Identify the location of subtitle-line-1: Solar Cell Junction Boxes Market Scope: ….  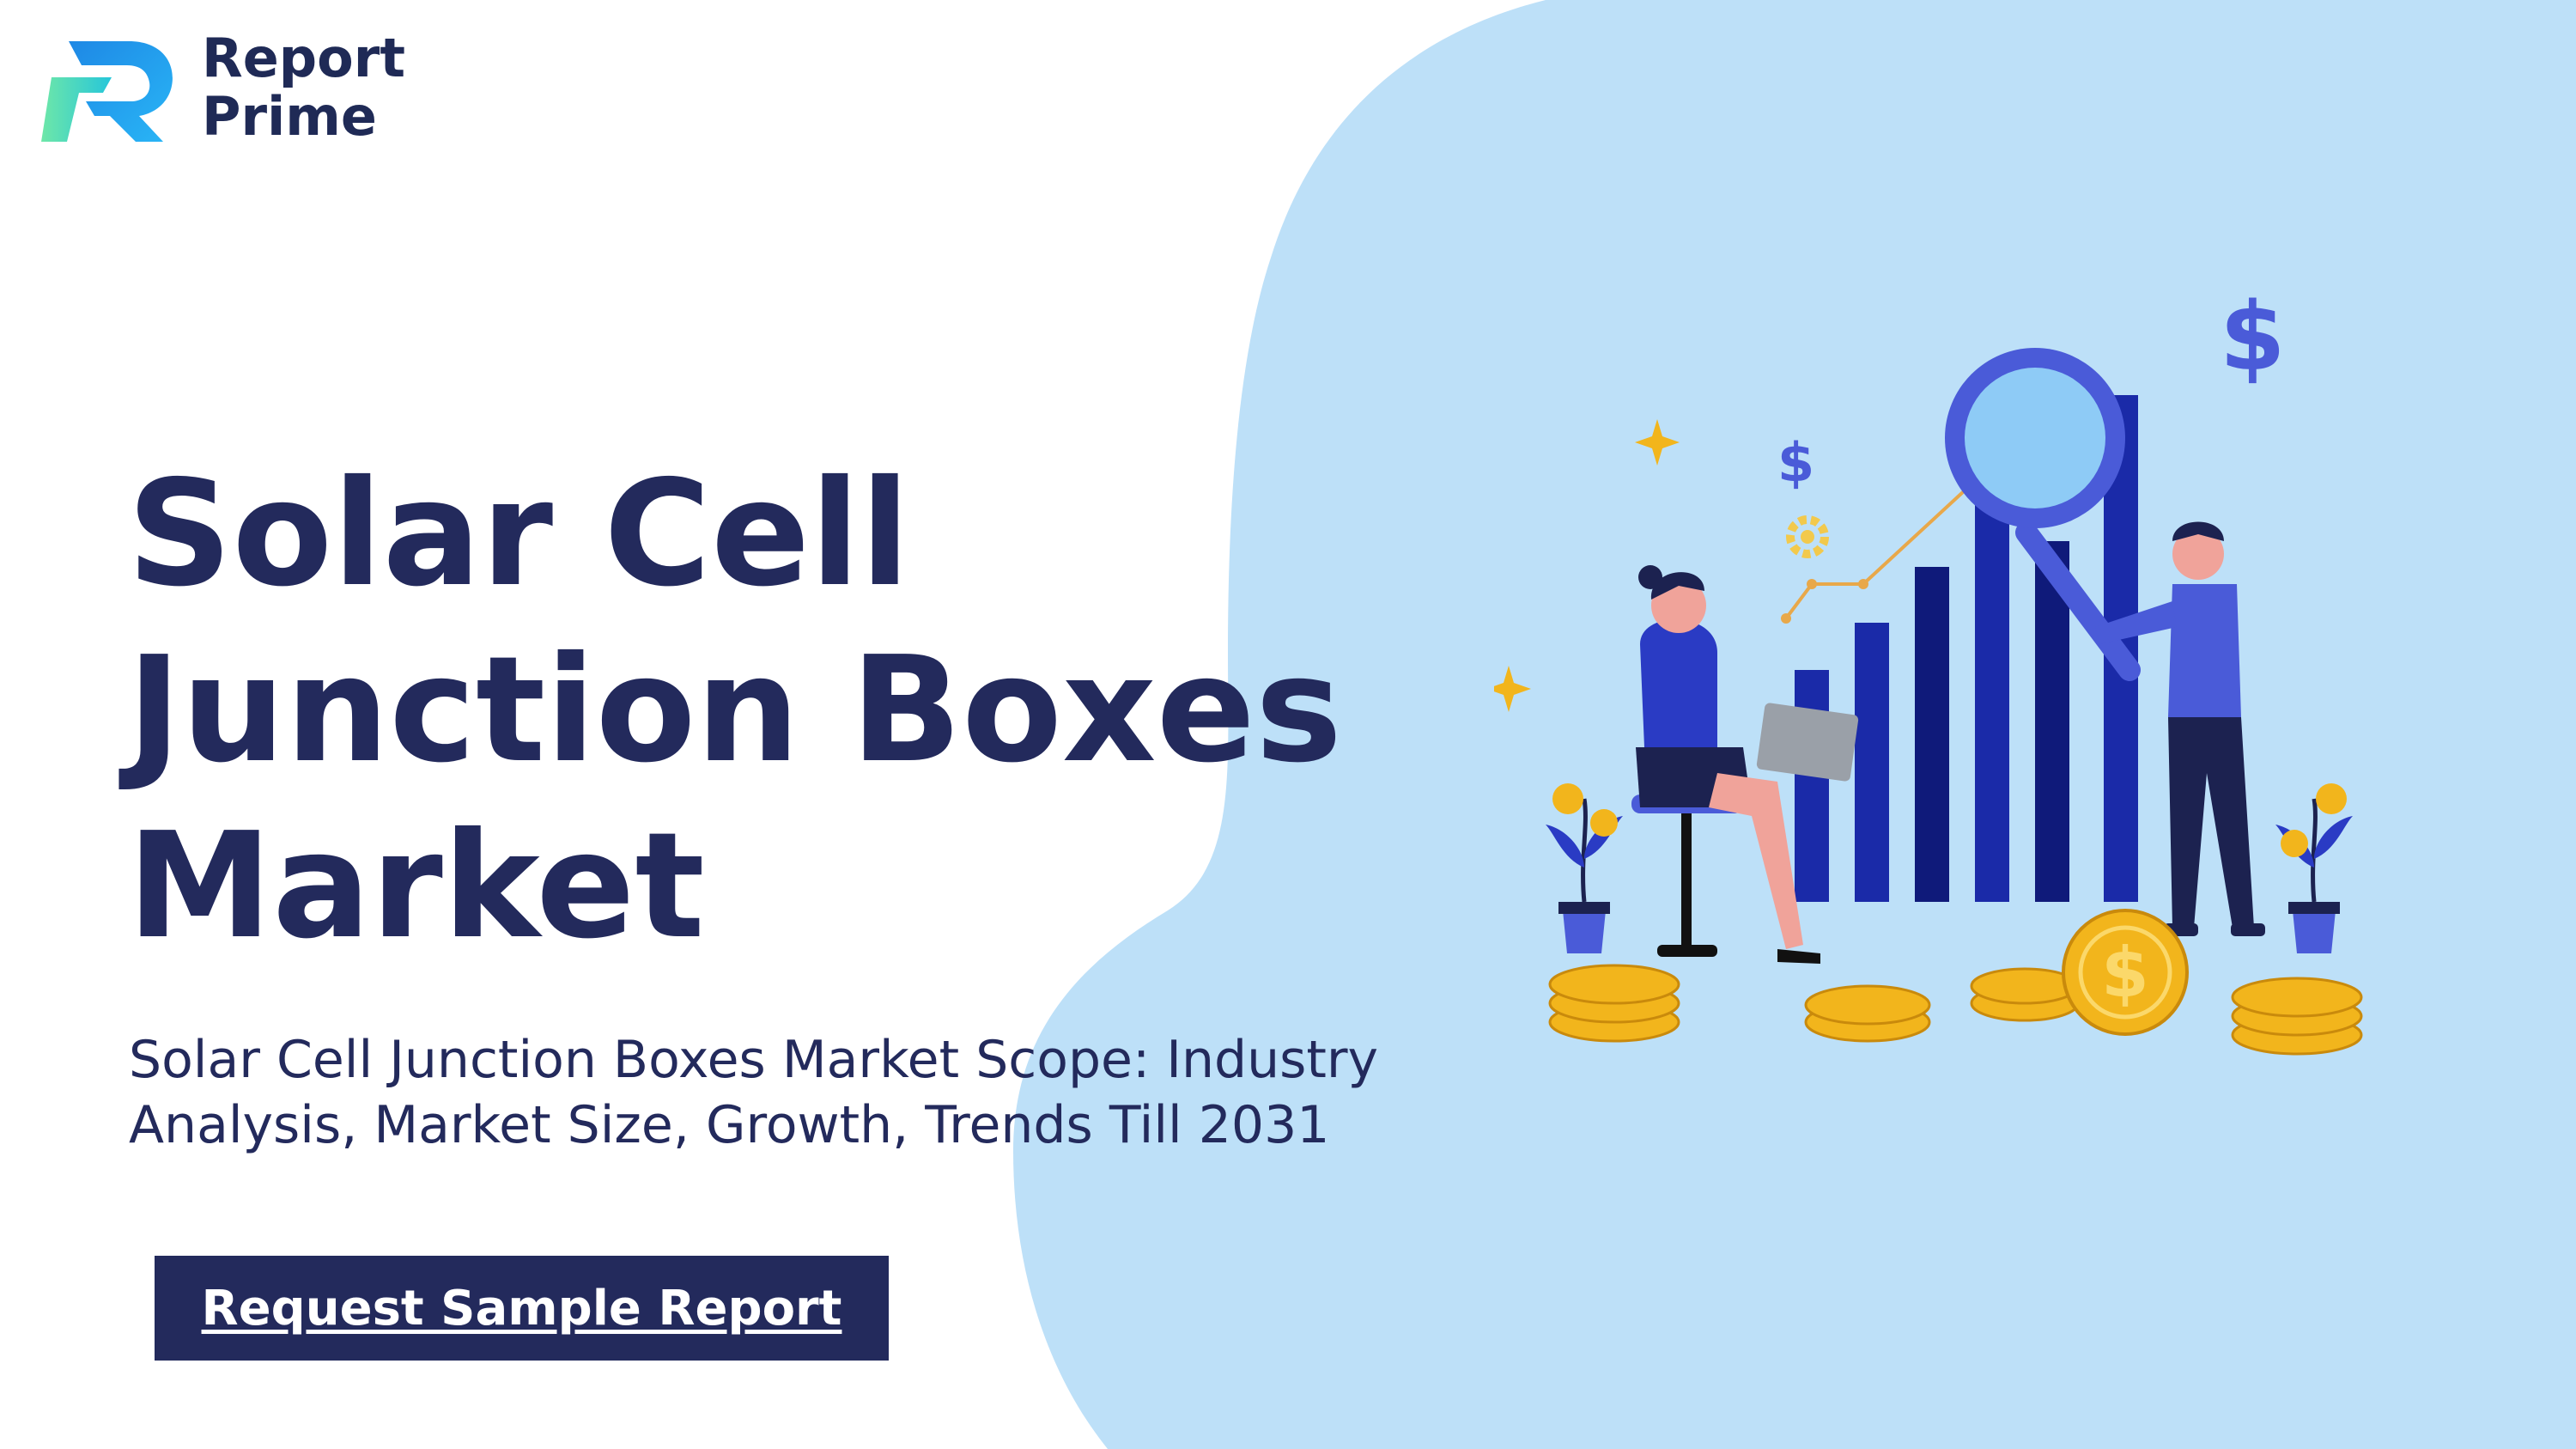
(754, 1060).